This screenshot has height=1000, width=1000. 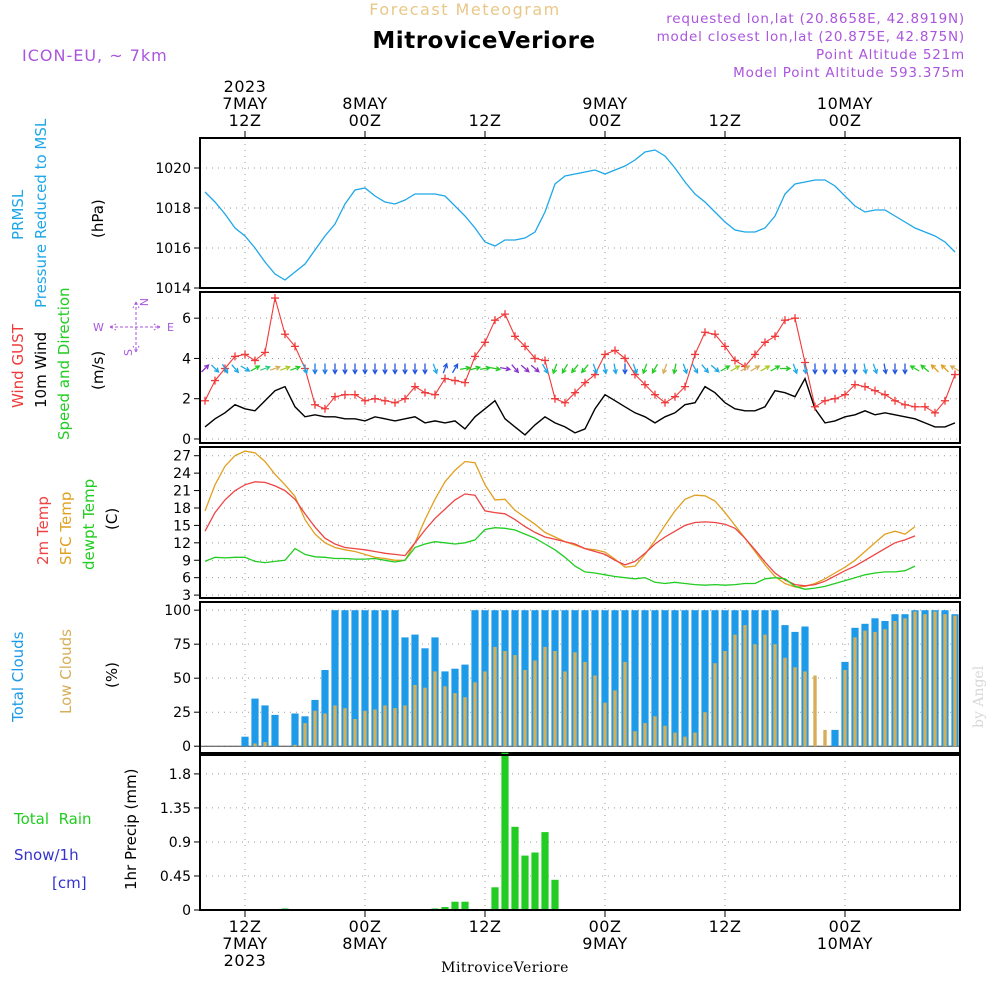 I want to click on temp-labels: 2m Temp SFC Temp dewpt Temp (C), so click(x=77, y=524).